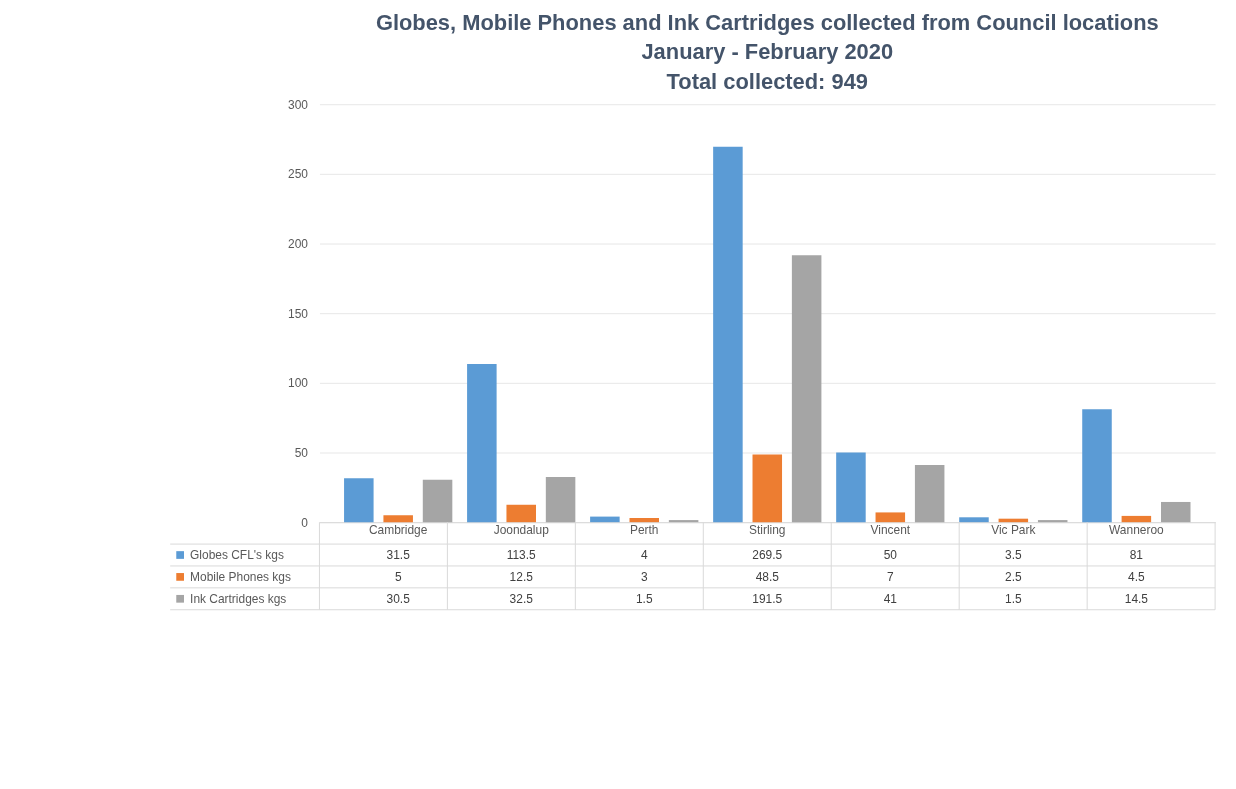 The height and width of the screenshot is (789, 1236). Describe the element at coordinates (398, 598) in the screenshot. I see `data-label: 30.5` at that location.